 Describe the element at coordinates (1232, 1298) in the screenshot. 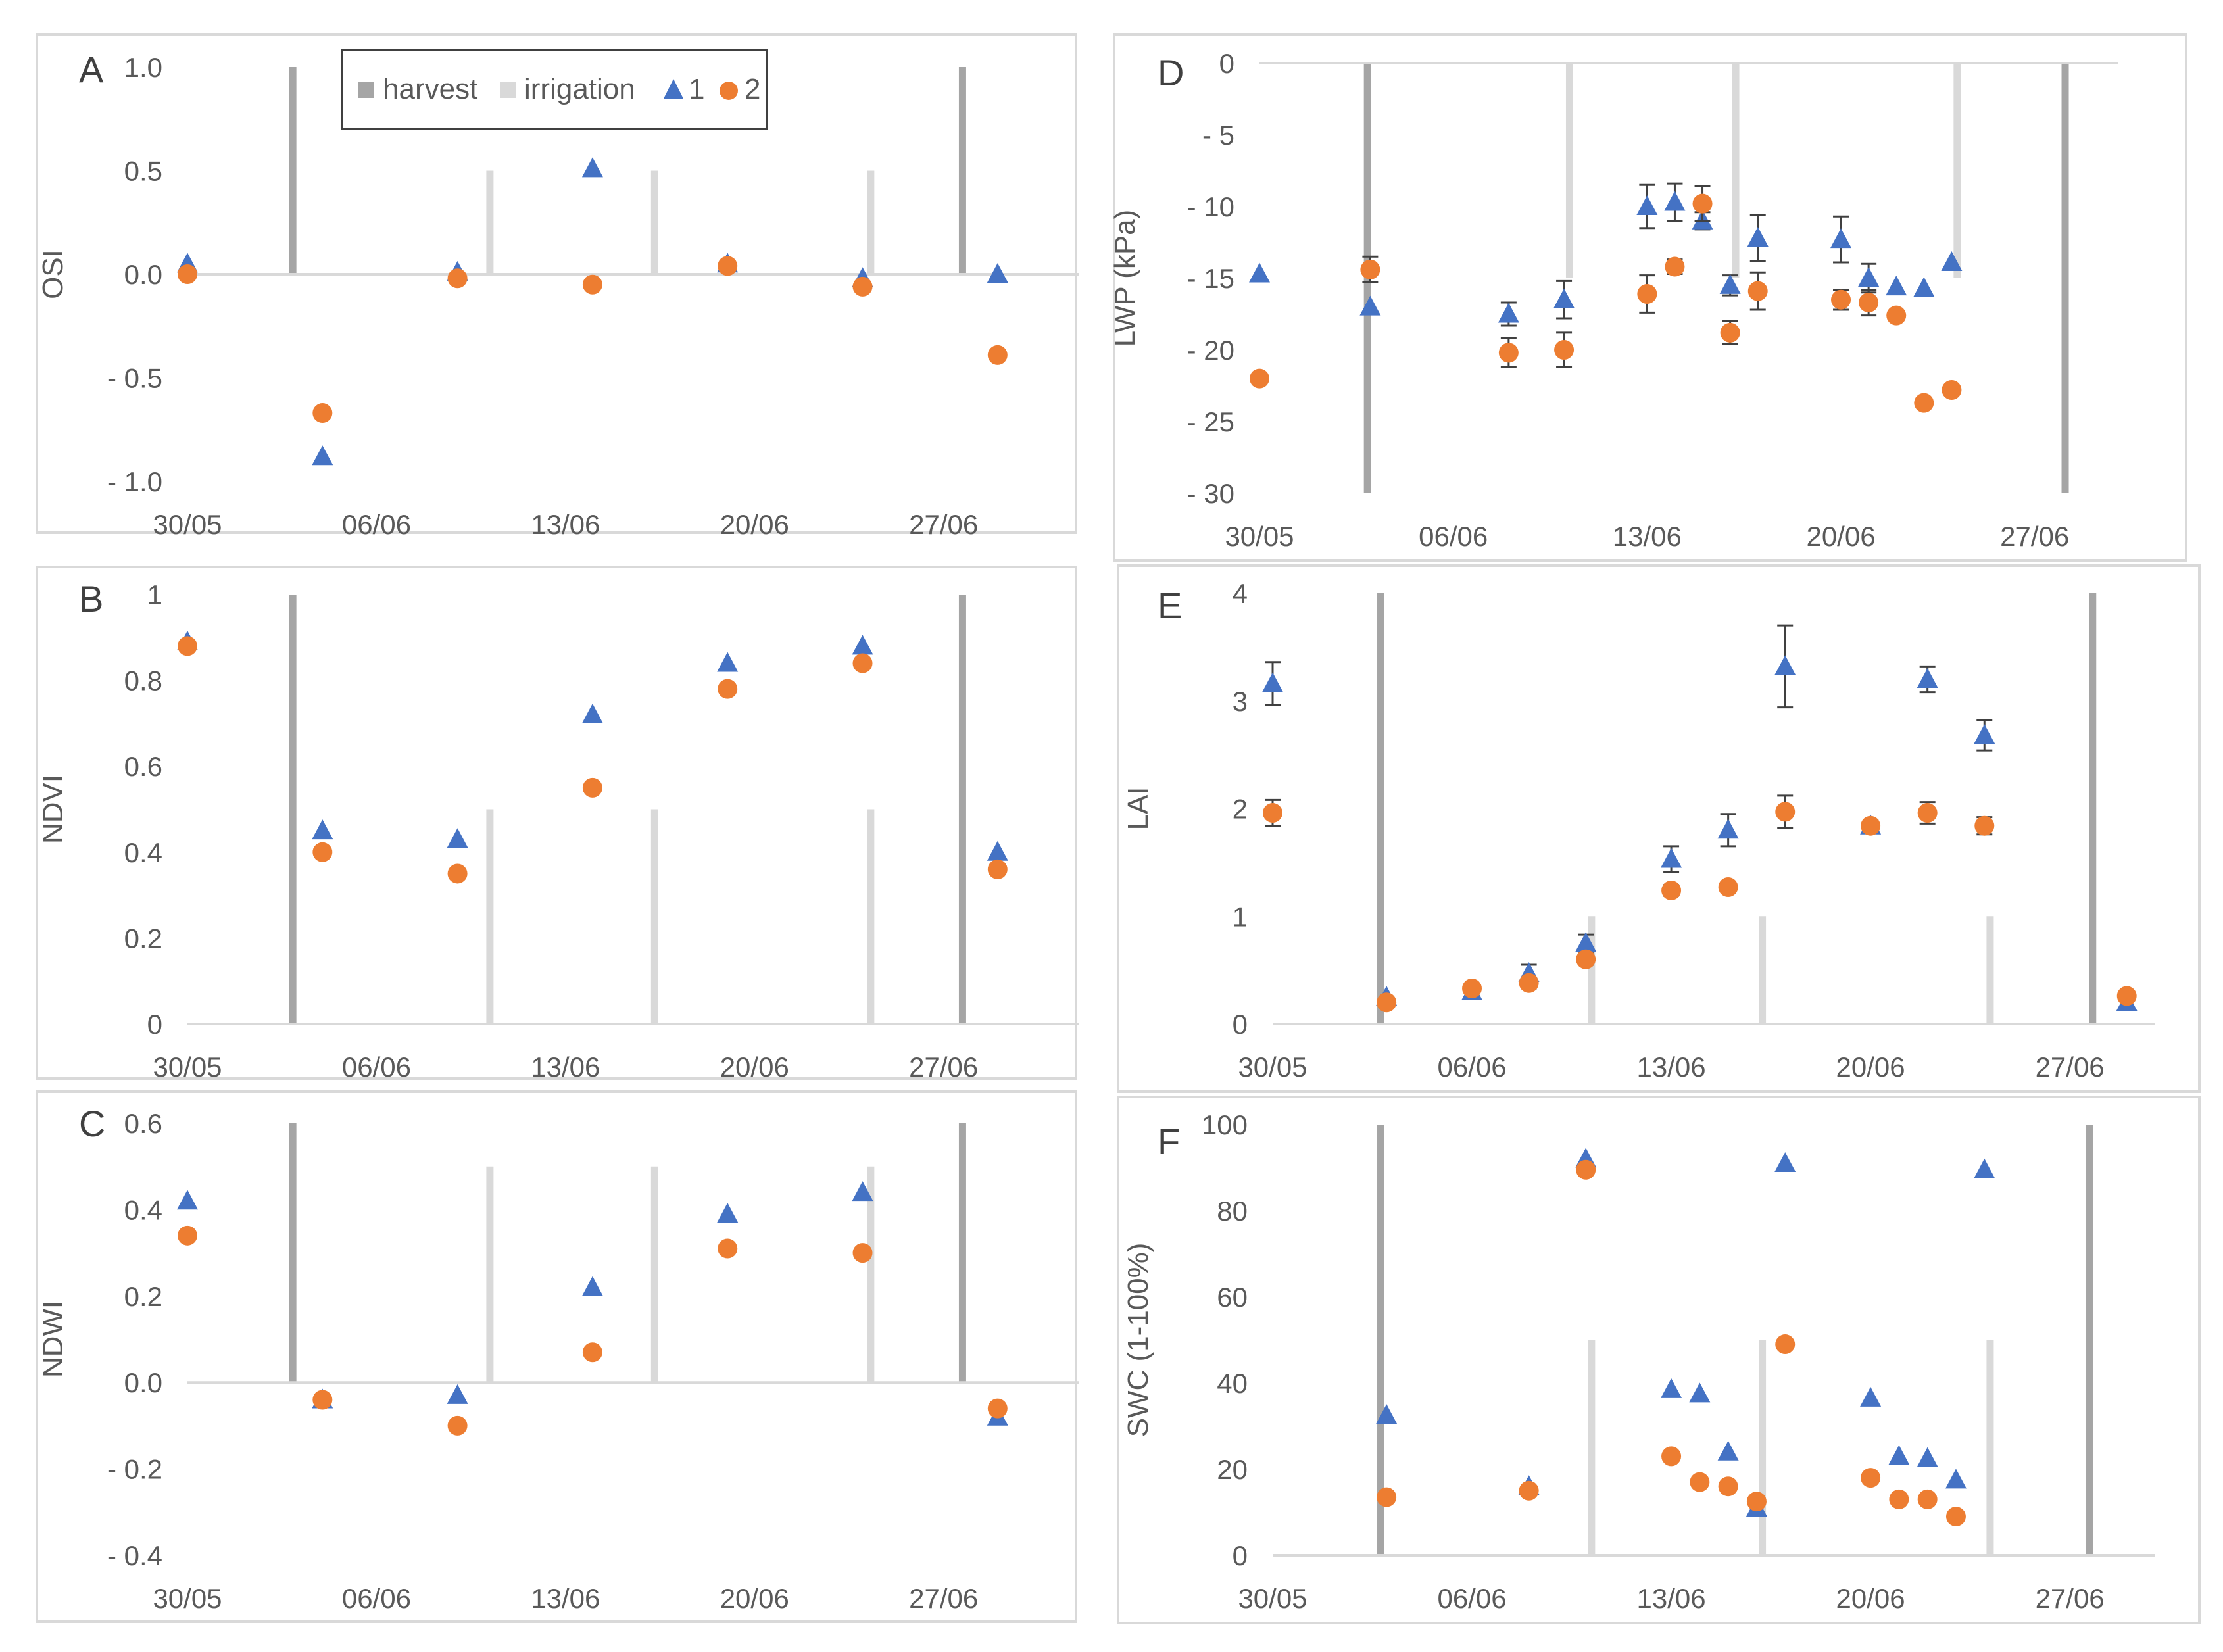

I see `y-tick-label: 60` at that location.